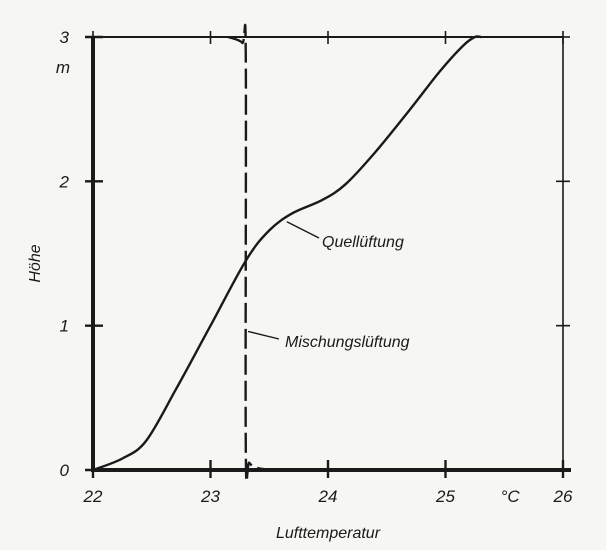 This screenshot has width=606, height=550. Describe the element at coordinates (511, 496) in the screenshot. I see `x-unit-label: °C` at that location.